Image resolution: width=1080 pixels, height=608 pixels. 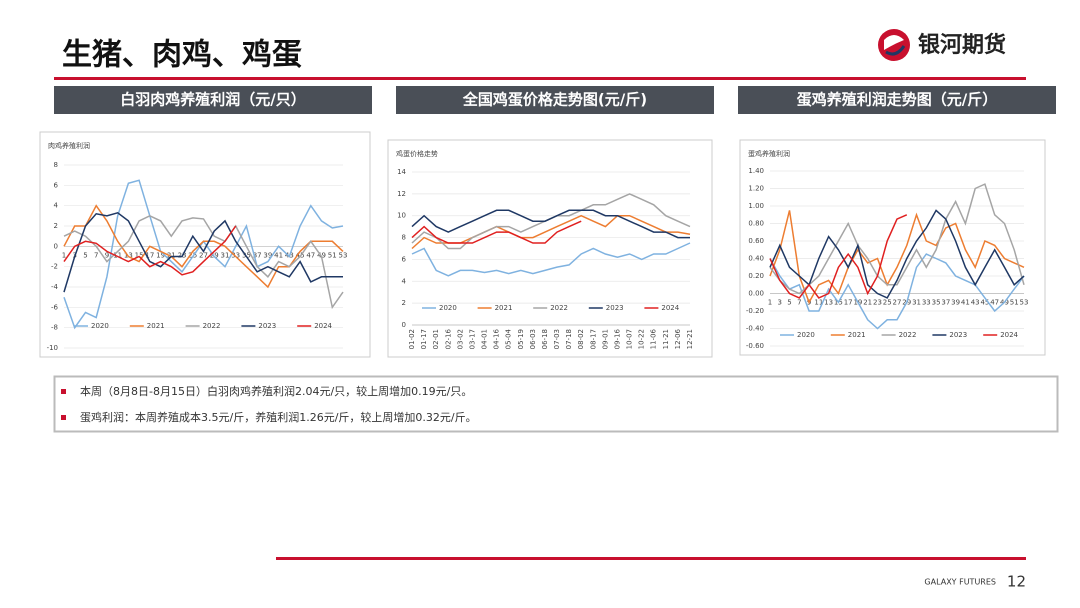 I want to click on x-tick-label: 07-03, so click(x=557, y=339).